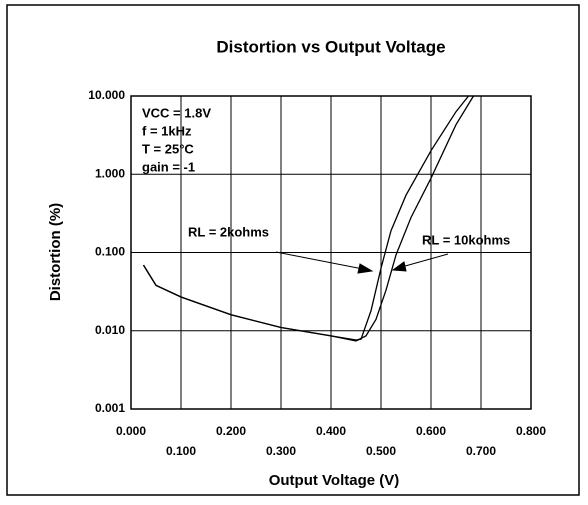 The height and width of the screenshot is (505, 588). I want to click on x-tick-label: 0.500, so click(381, 451).